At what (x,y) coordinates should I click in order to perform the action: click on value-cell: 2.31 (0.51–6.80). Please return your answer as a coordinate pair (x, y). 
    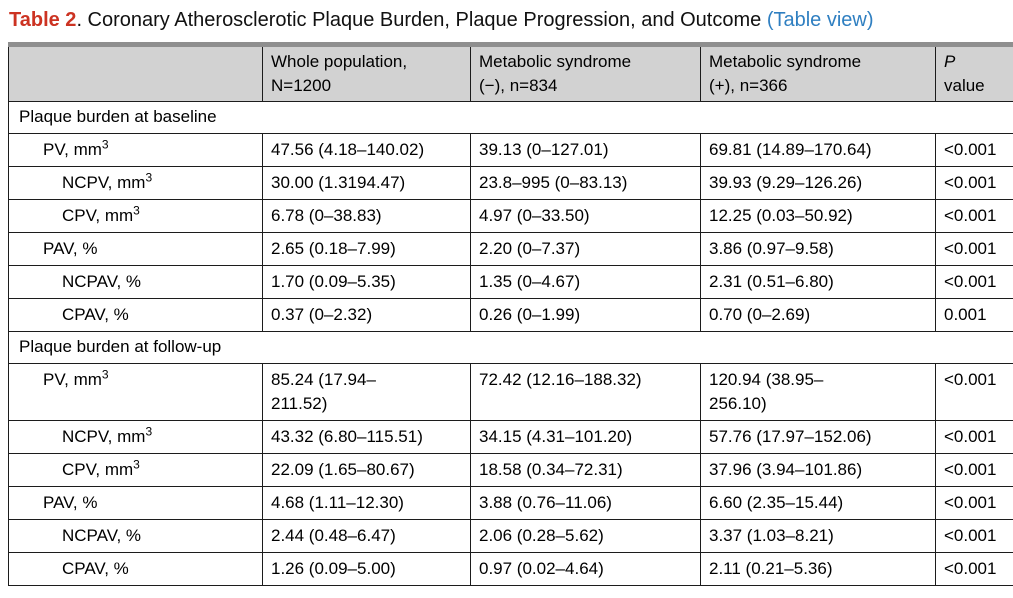
    Looking at the image, I should click on (818, 282).